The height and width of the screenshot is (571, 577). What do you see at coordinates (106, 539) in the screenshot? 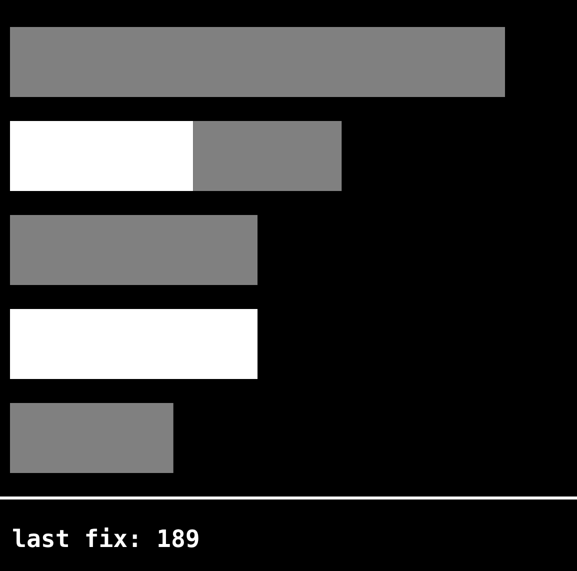
I see `text: last fix: 189` at bounding box center [106, 539].